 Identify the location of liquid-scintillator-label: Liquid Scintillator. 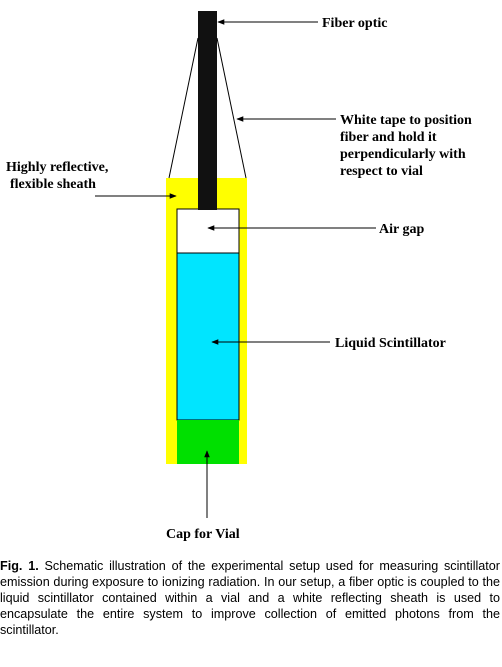
(390, 343).